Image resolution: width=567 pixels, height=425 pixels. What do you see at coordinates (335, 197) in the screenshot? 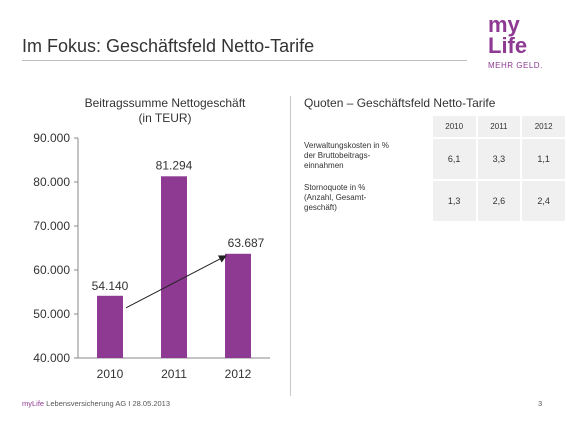
I see `quoten-row-label-line: (Anzahl, Gesamt-` at bounding box center [335, 197].